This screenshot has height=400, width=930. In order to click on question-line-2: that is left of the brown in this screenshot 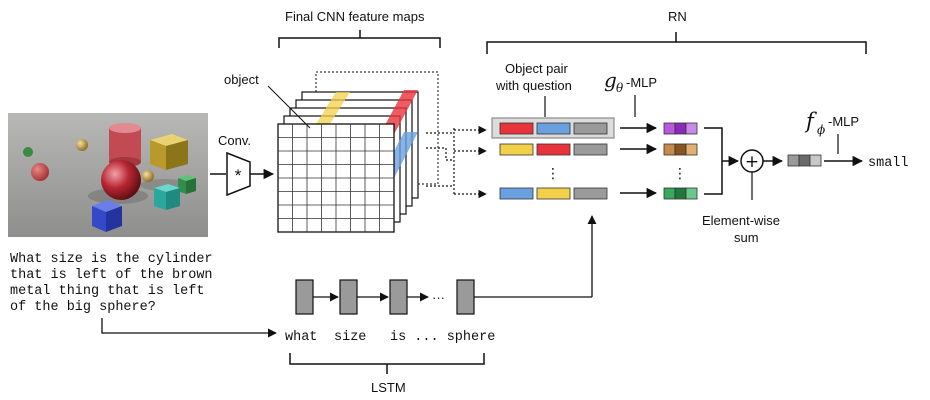, I will do `click(111, 275)`.